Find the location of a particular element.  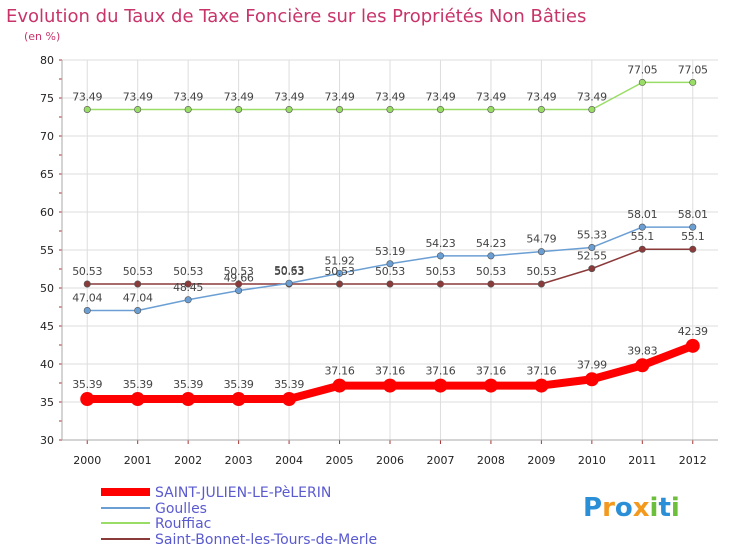

legend-entry-0: SAINT-JULIEN-LE-PèLERIN is located at coordinates (243, 493).